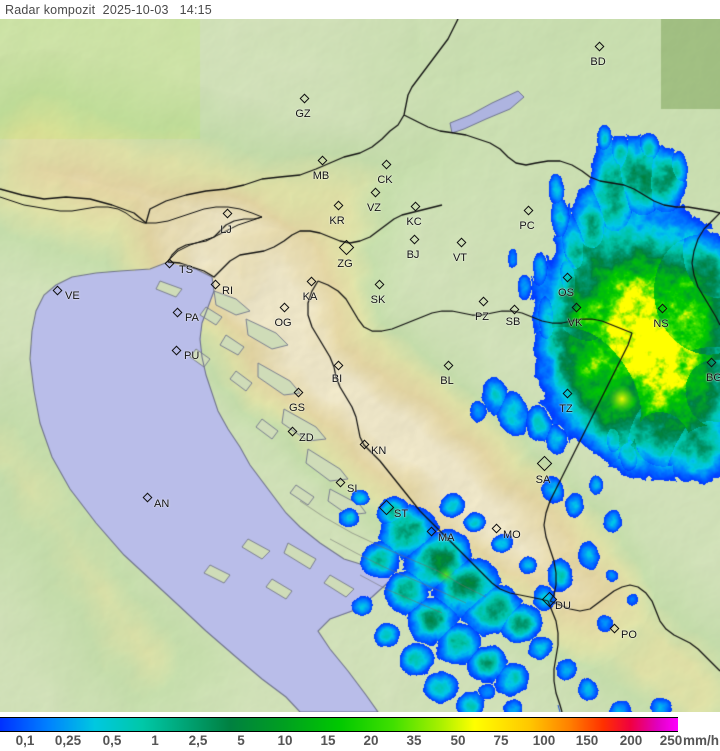 The image size is (720, 751). I want to click on city-label-ka: KA, so click(310, 297).